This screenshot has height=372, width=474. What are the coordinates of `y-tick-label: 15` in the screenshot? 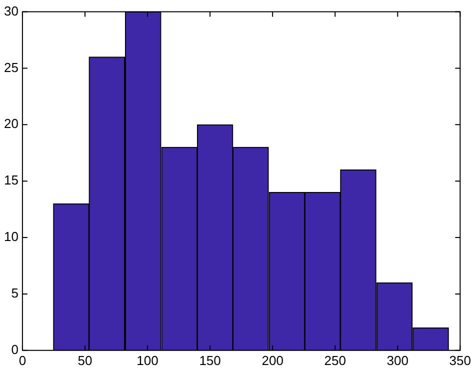 It's located at (11, 180).